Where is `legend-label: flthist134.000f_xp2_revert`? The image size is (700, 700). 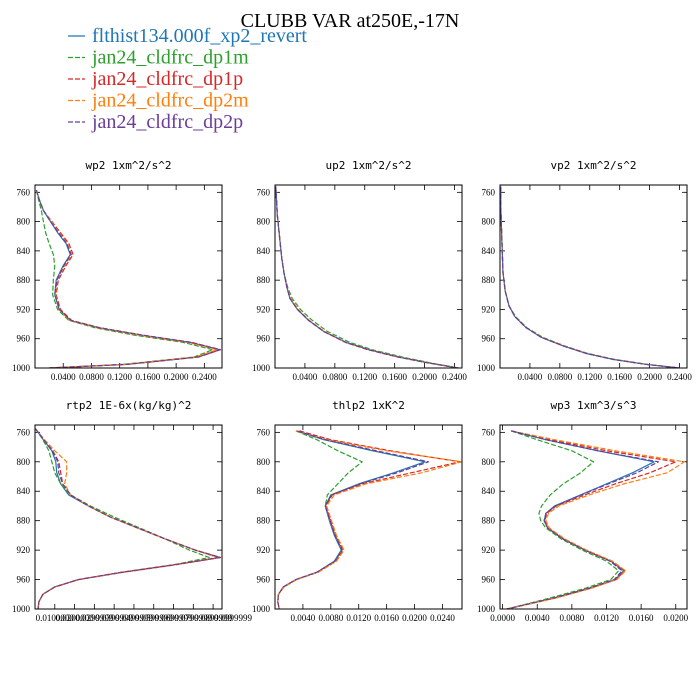 legend-label: flthist134.000f_xp2_revert is located at coordinates (199, 36).